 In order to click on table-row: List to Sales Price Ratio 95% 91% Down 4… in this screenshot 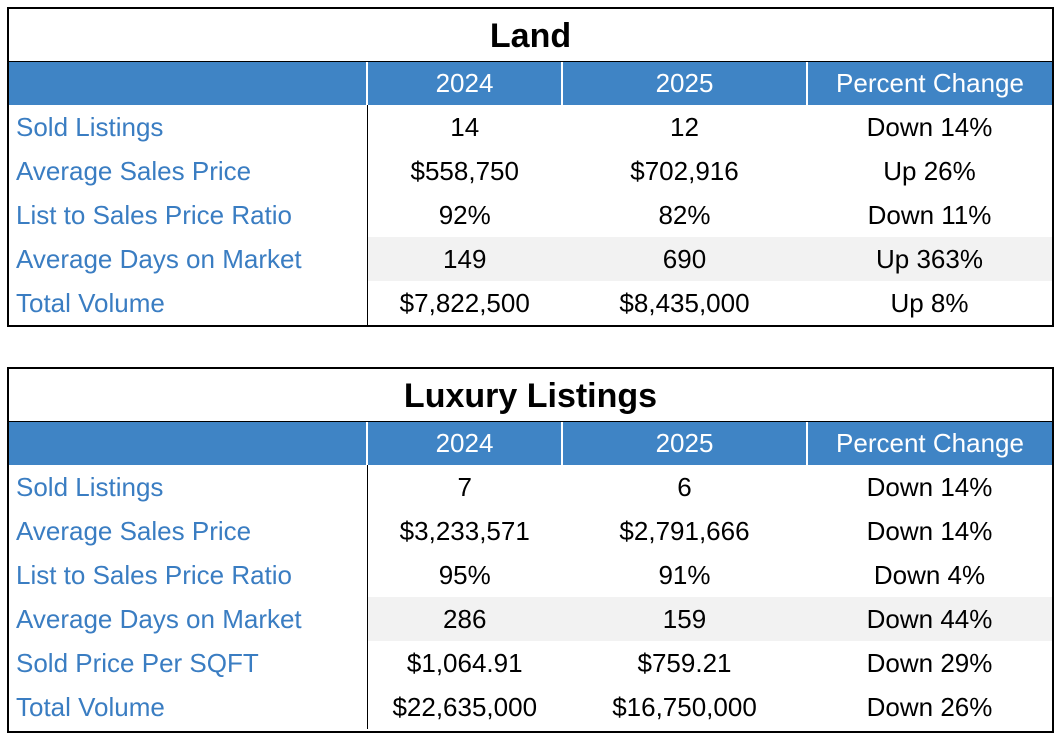, I will do `click(530, 575)`.